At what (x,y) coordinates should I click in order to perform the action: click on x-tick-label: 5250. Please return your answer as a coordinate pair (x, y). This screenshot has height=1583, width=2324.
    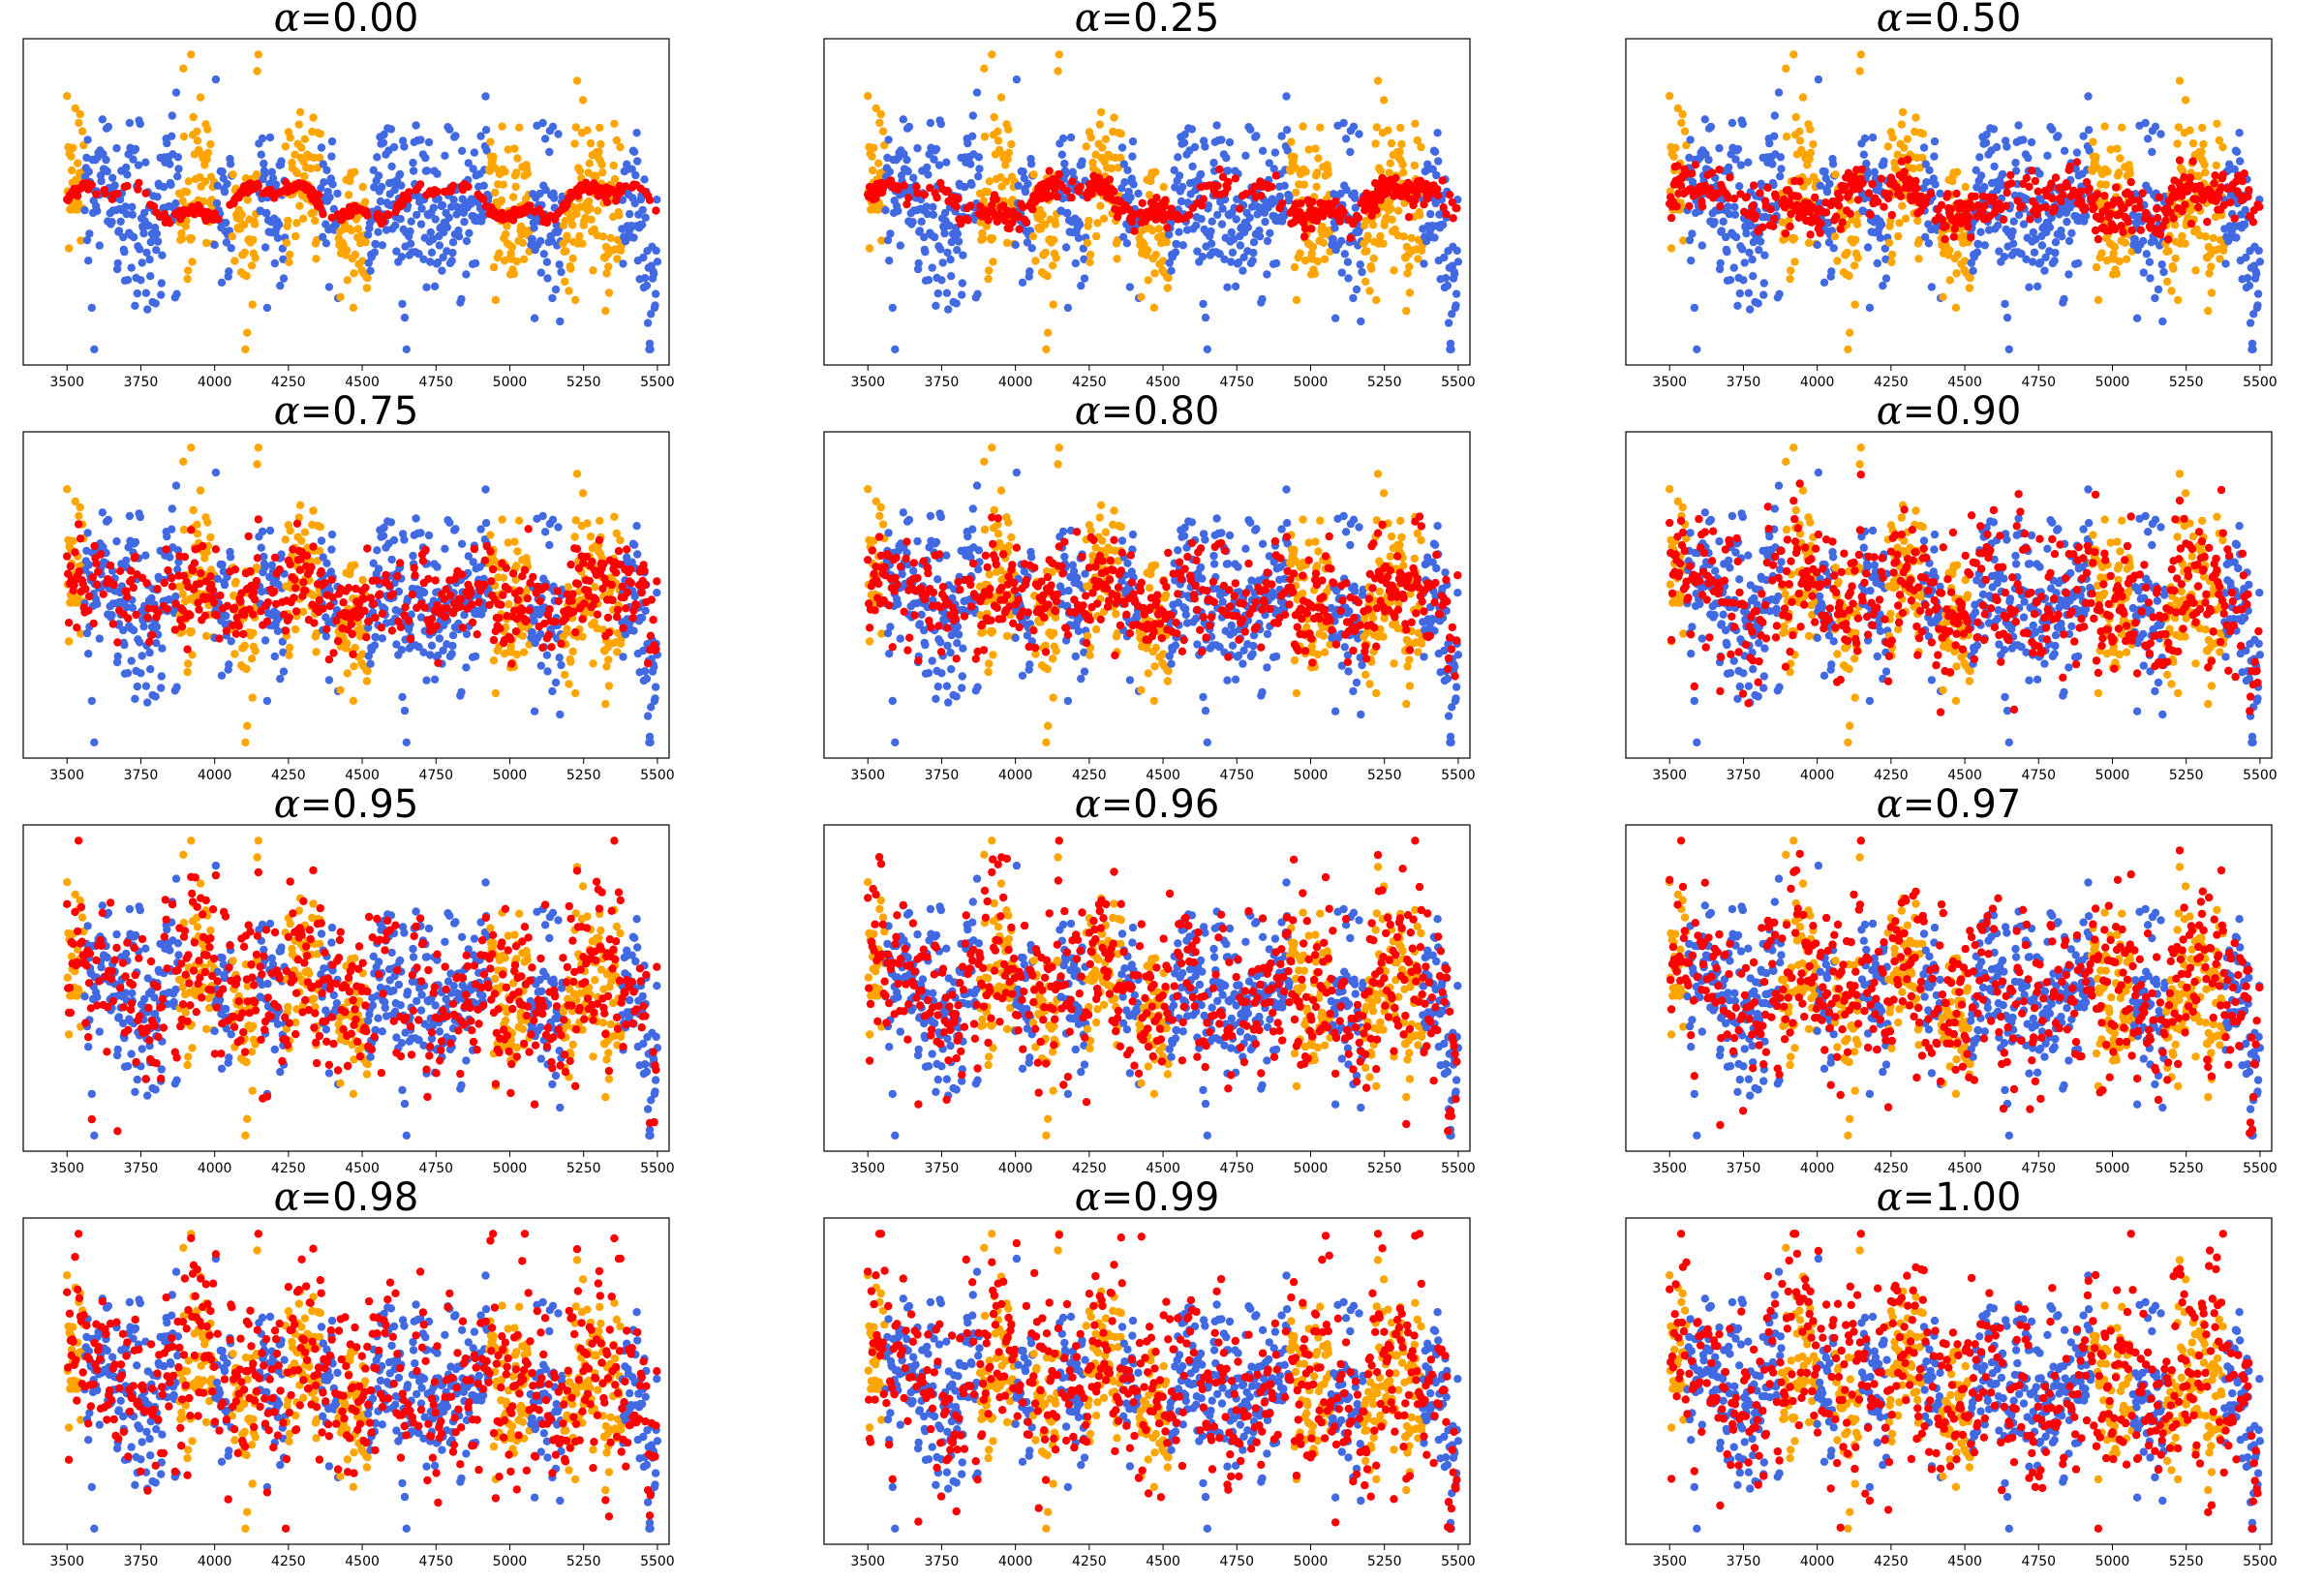
    Looking at the image, I should click on (583, 382).